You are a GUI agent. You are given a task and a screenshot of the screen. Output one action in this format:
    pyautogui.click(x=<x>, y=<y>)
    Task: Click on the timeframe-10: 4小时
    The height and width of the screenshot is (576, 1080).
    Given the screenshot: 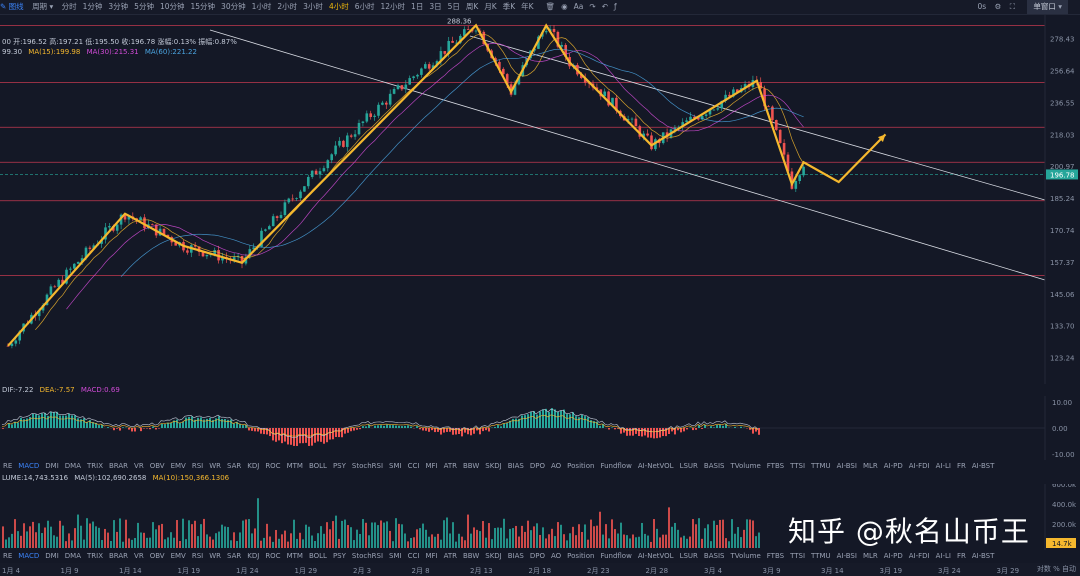 What is the action you would take?
    pyautogui.click(x=338, y=6)
    